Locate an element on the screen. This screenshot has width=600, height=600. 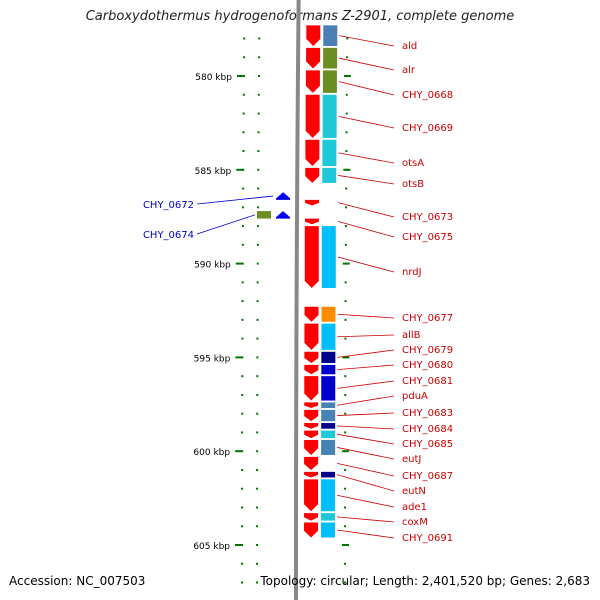
gene-label-CHY_0674: CHY_0674 is located at coordinates (168, 235).